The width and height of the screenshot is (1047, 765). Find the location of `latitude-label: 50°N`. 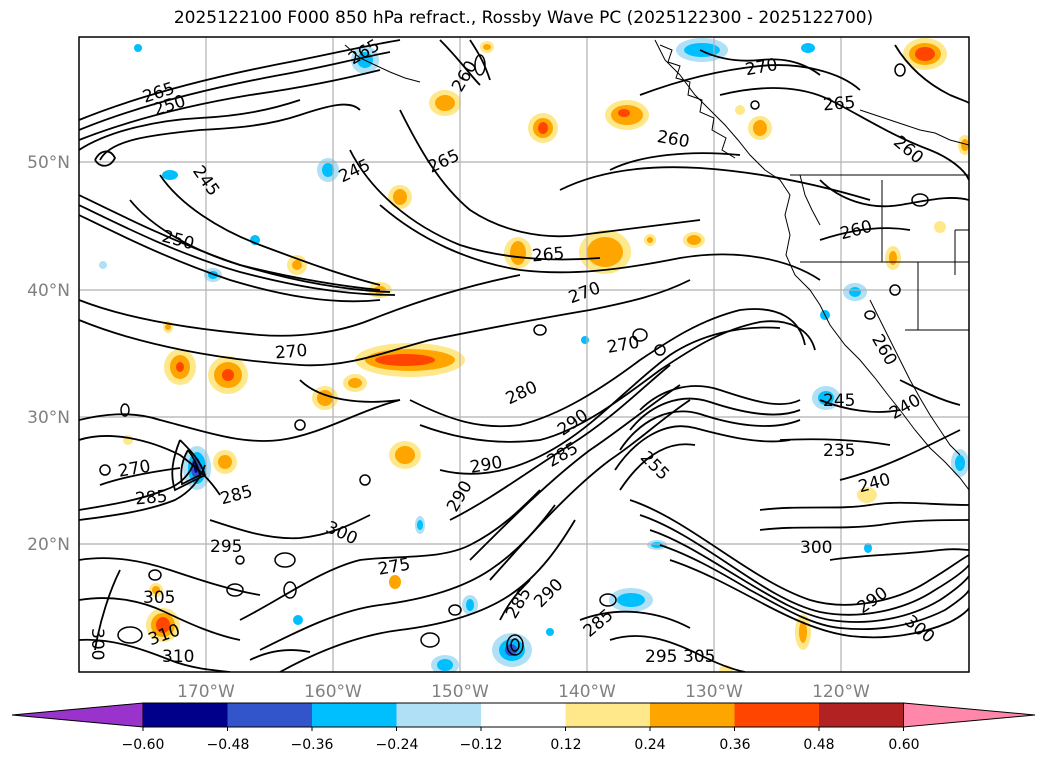

latitude-label: 50°N is located at coordinates (48, 163).